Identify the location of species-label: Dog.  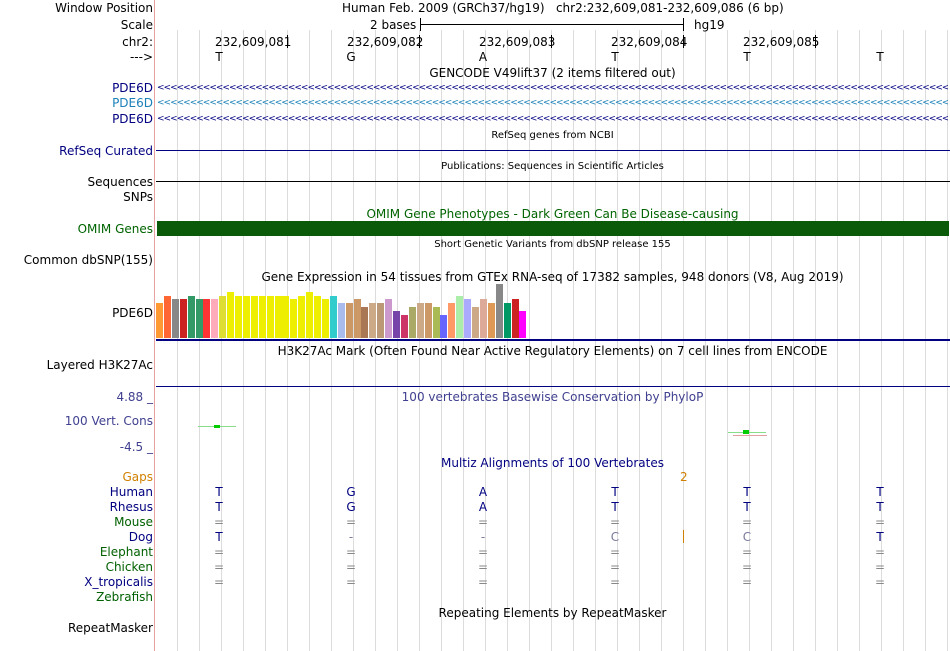
(140, 537).